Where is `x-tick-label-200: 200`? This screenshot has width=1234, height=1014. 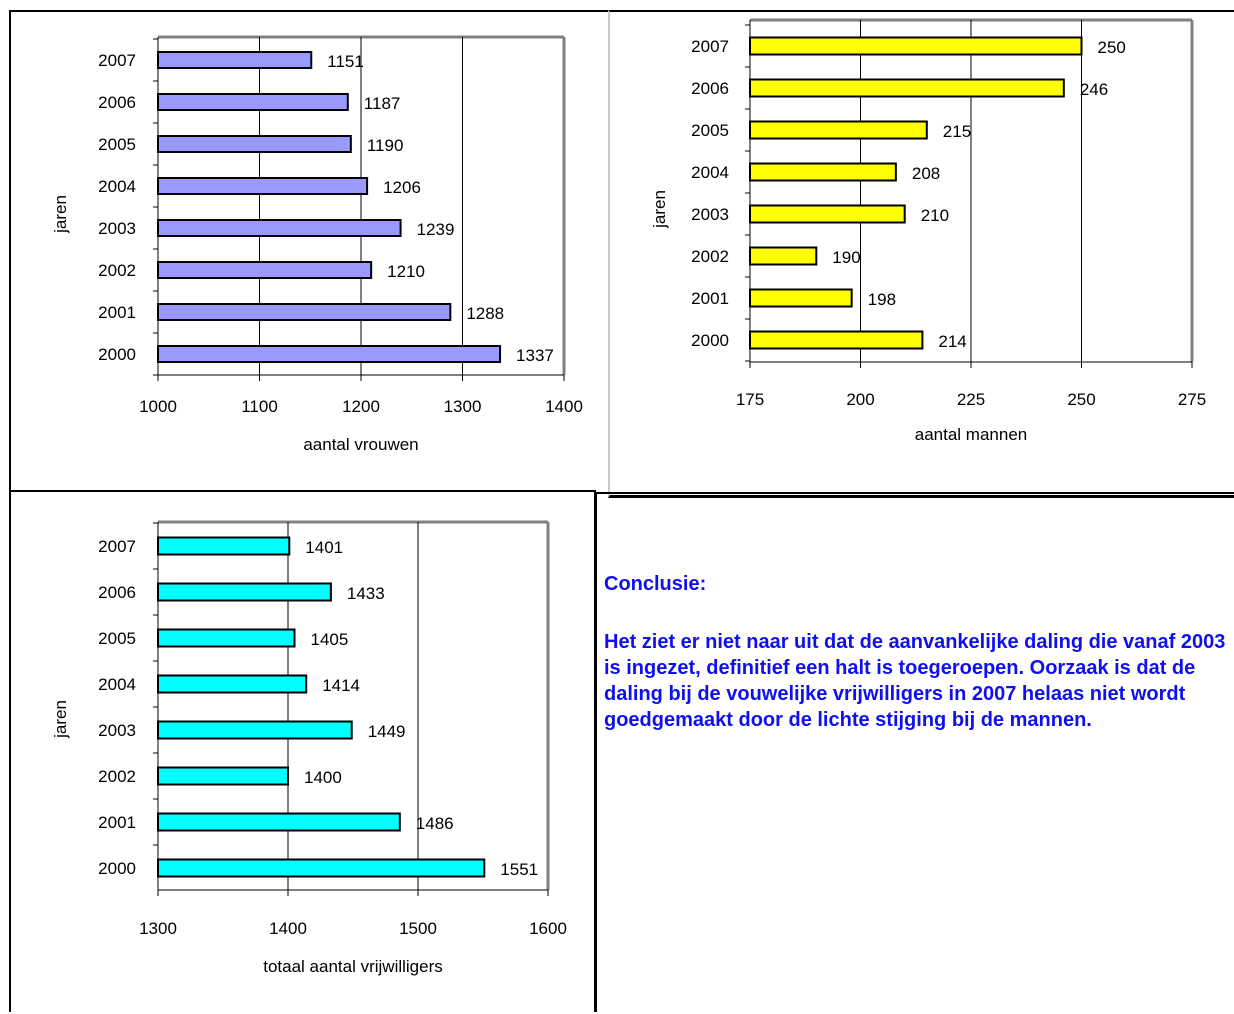
x-tick-label-200: 200 is located at coordinates (860, 399).